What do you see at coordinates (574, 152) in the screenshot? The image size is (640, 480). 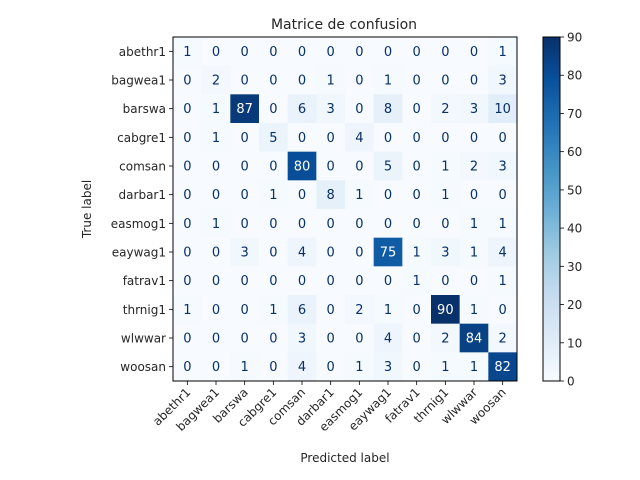 I see `colorbar-tick-label: 60` at bounding box center [574, 152].